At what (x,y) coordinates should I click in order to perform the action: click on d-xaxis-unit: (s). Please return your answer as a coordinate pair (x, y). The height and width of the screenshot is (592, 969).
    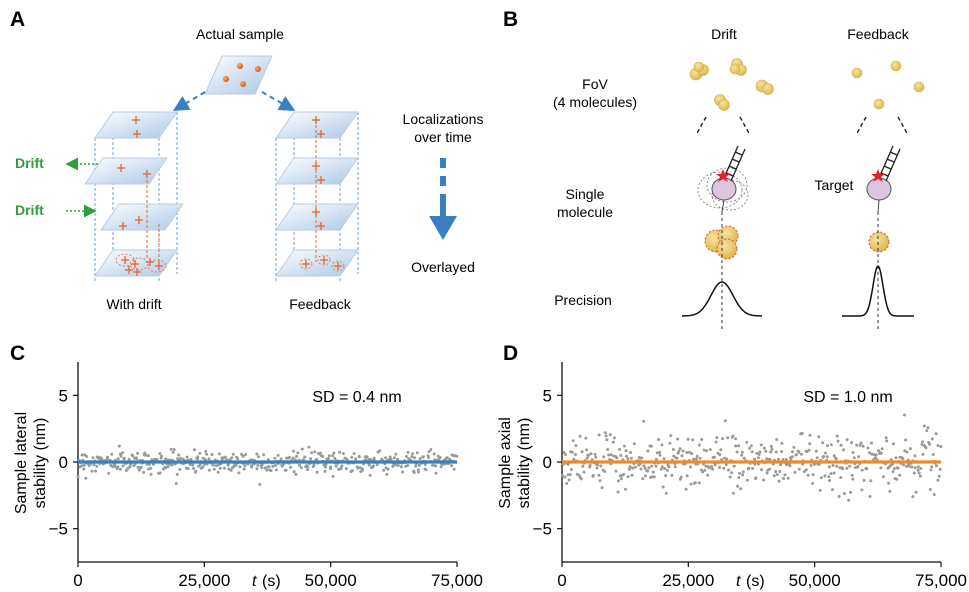
    Looking at the image, I should click on (755, 581).